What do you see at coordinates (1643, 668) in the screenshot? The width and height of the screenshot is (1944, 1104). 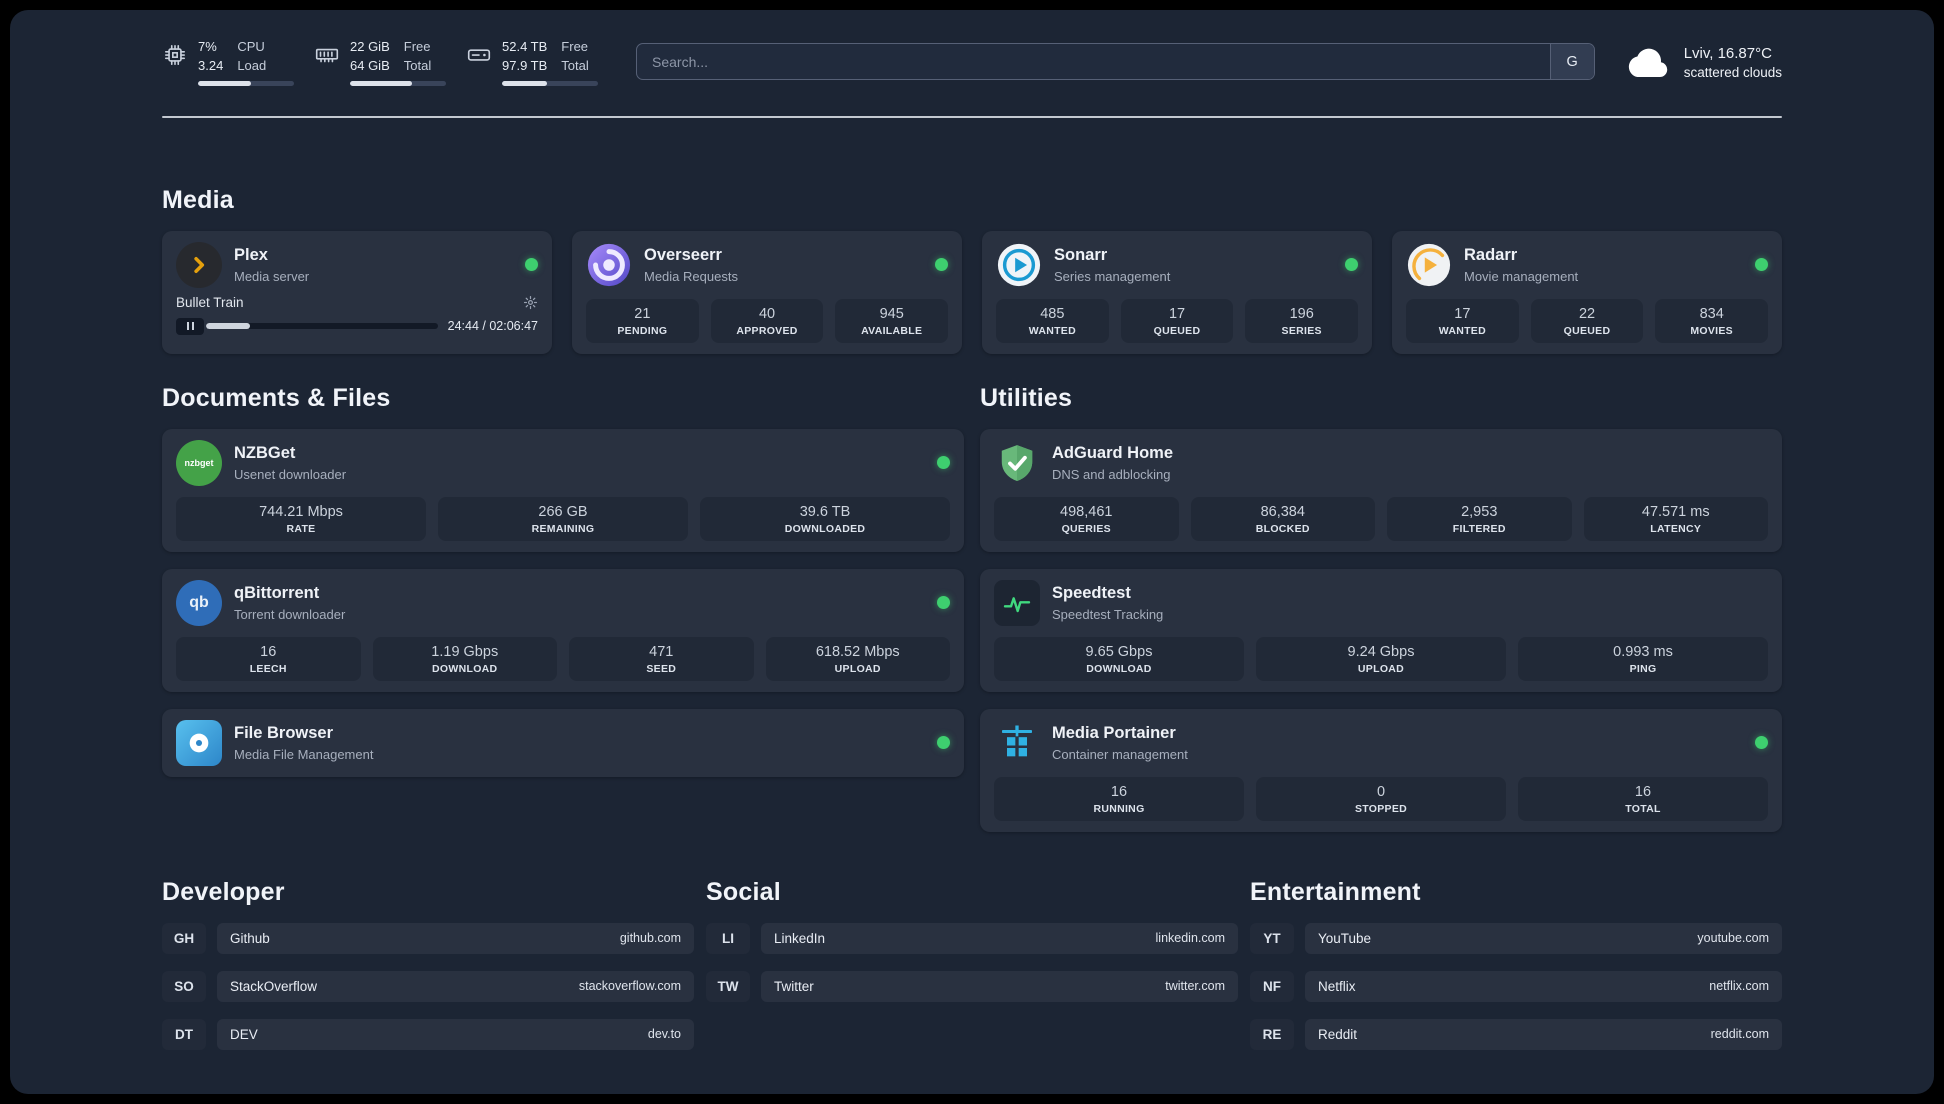 I see `stat-label: PING` at bounding box center [1643, 668].